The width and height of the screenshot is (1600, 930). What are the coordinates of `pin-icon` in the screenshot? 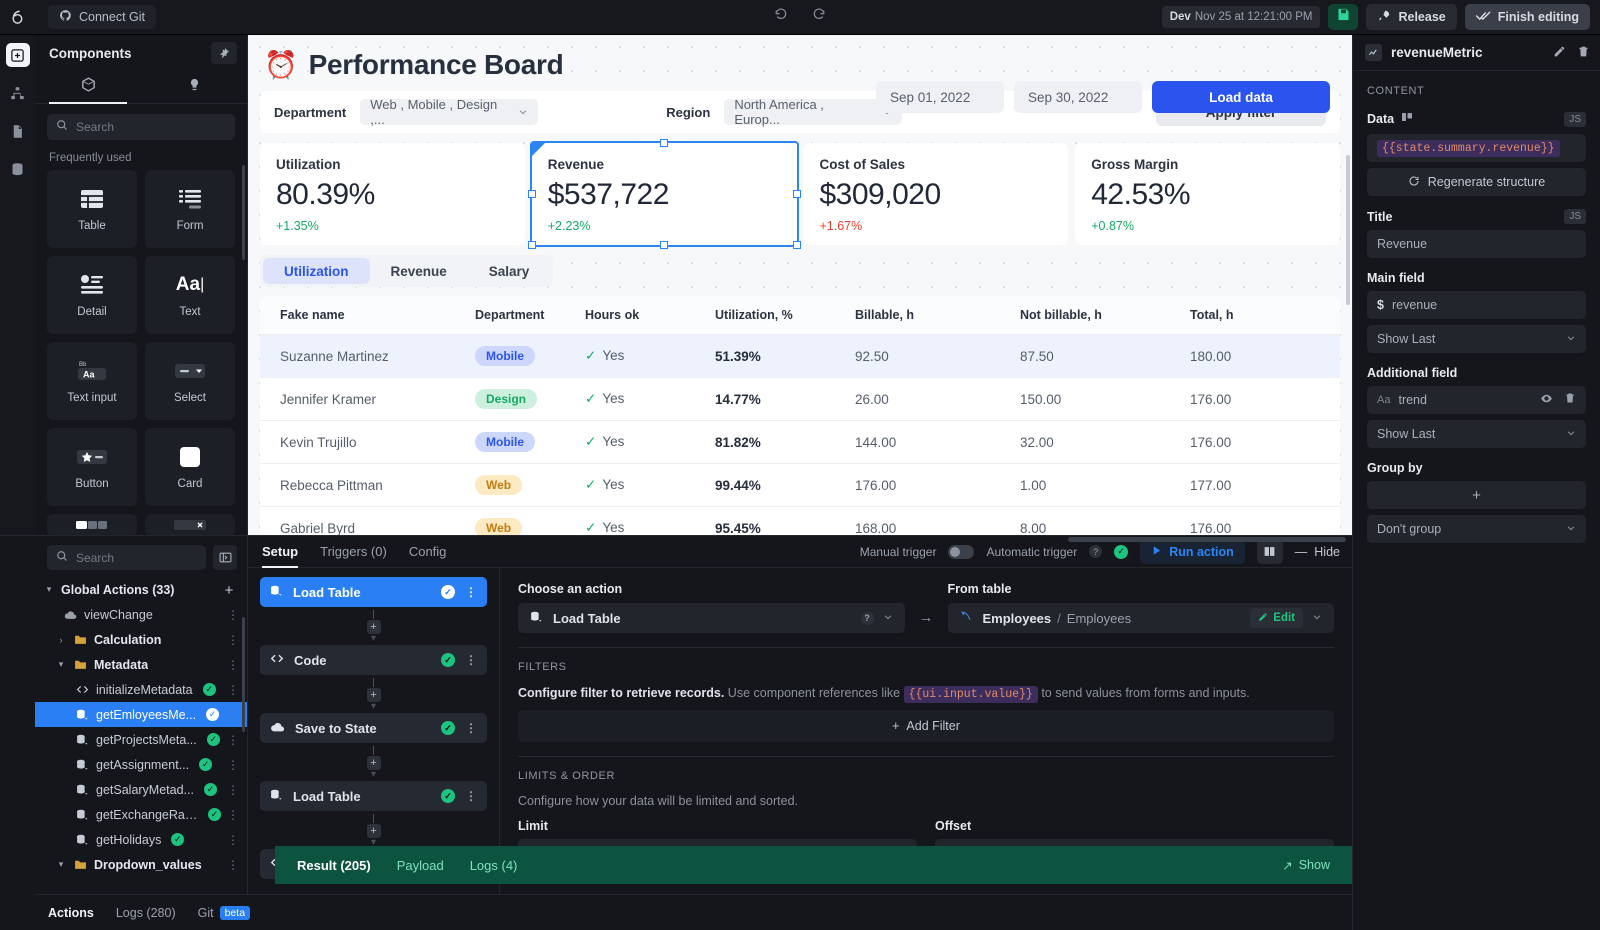 It's located at (224, 53).